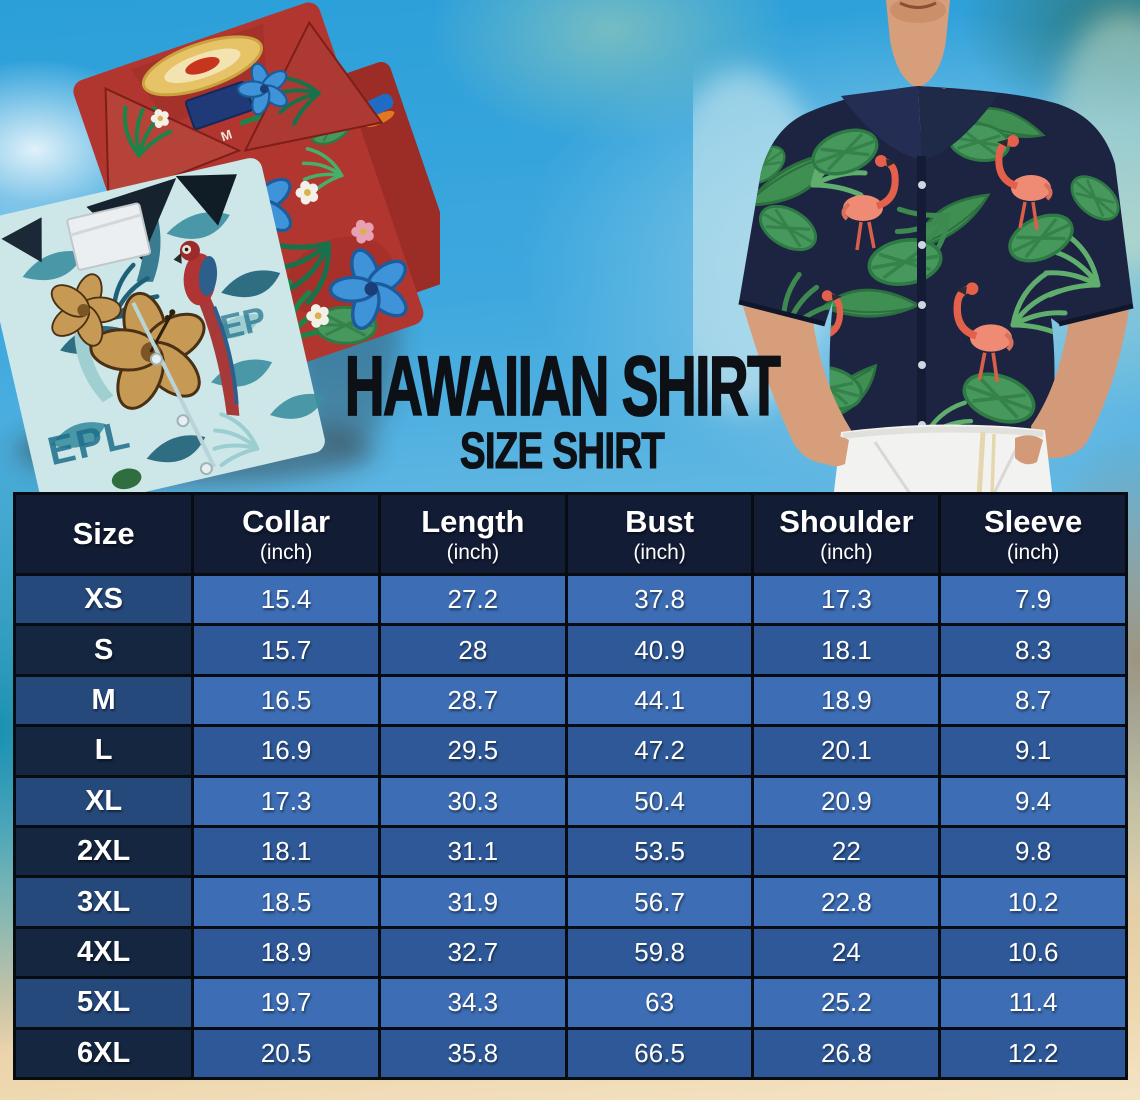 The height and width of the screenshot is (1100, 1140). Describe the element at coordinates (226, 135) in the screenshot. I see `red-shirt-size-tag: M` at that location.